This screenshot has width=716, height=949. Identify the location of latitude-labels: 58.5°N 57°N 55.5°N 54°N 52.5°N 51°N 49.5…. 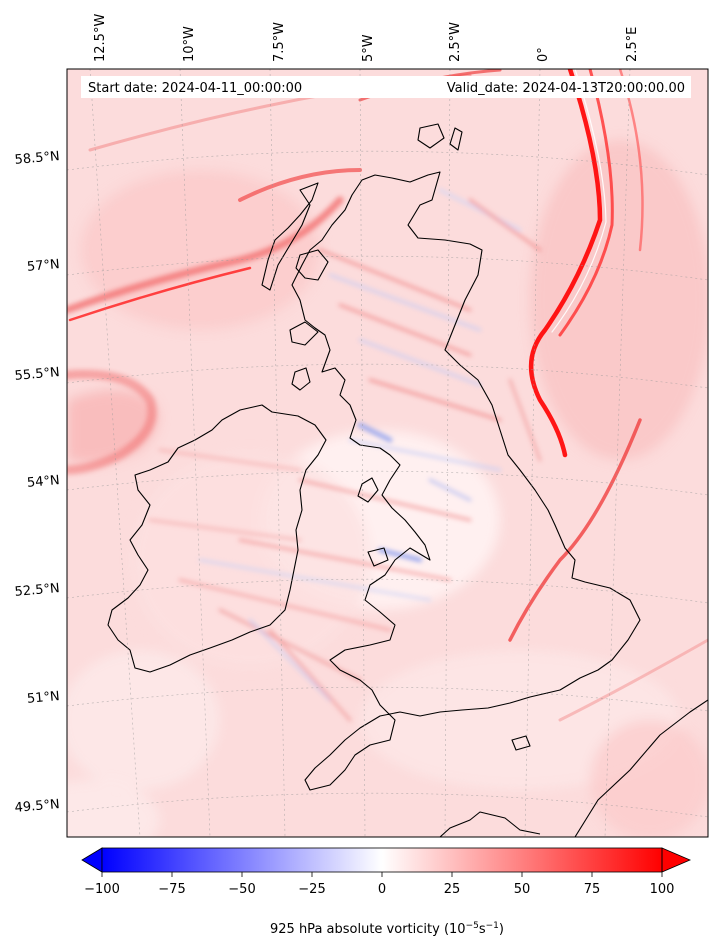
(37, 482).